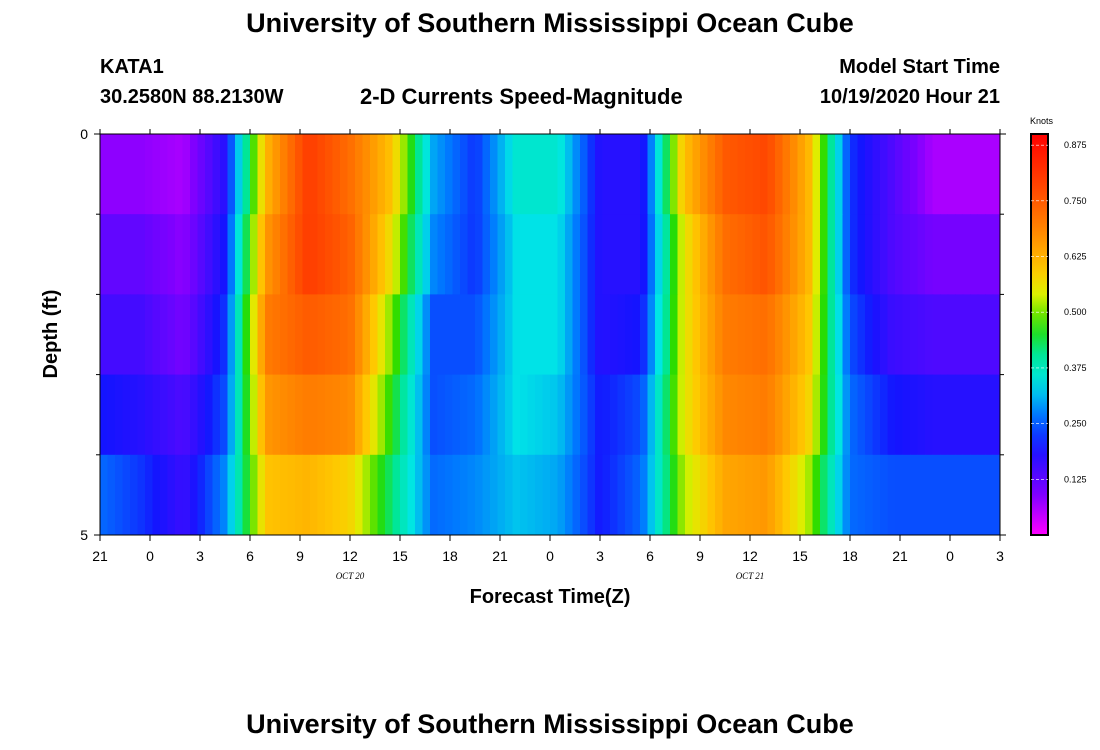  What do you see at coordinates (800, 556) in the screenshot?
I see `x-tick-label: 15` at bounding box center [800, 556].